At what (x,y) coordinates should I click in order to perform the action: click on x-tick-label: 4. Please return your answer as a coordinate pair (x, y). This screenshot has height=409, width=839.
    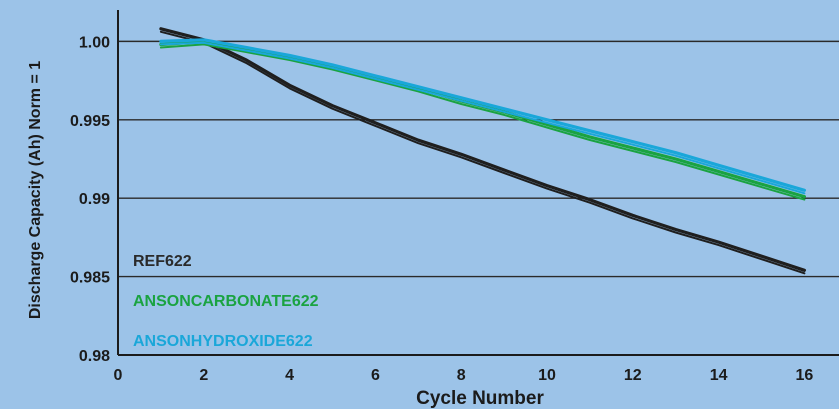
    Looking at the image, I should click on (289, 375).